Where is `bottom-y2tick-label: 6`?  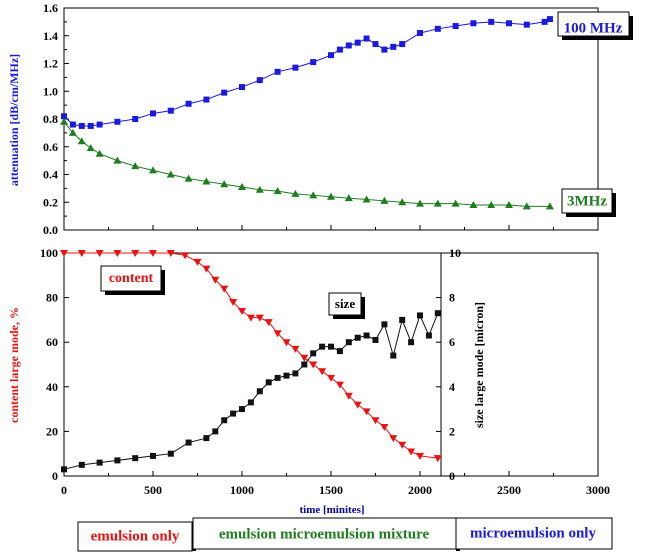 bottom-y2tick-label: 6 is located at coordinates (452, 342).